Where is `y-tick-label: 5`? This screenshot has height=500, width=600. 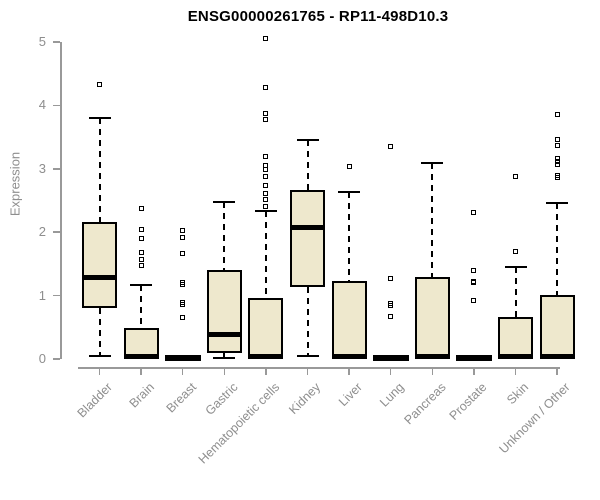
y-tick-label: 5 is located at coordinates (42, 41).